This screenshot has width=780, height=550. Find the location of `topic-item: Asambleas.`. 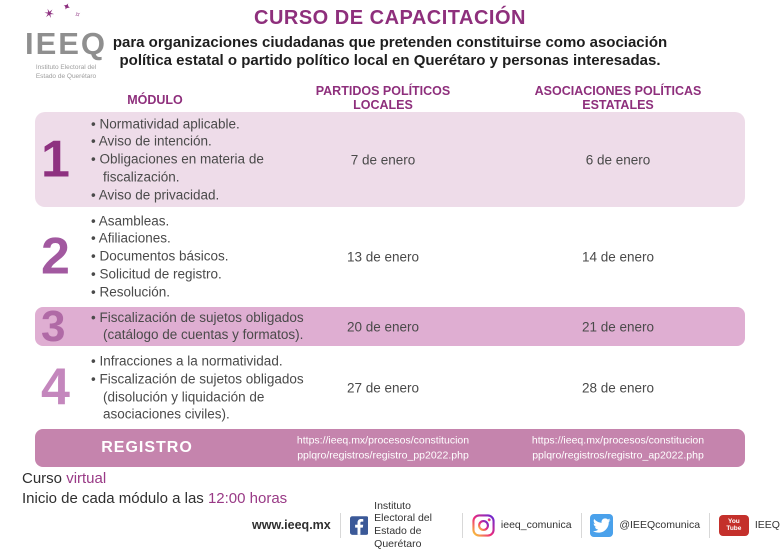

topic-item: Asambleas. is located at coordinates (210, 221).